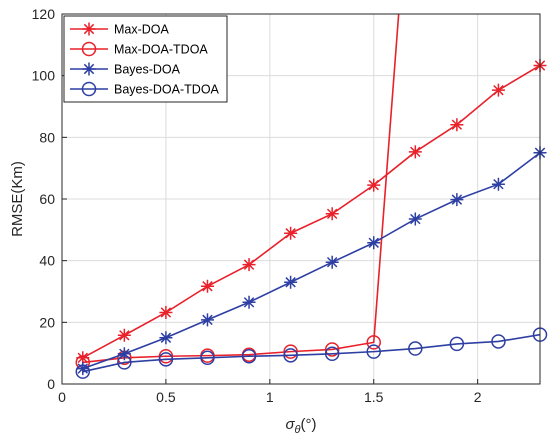  I want to click on series-bayes-doa-tdoa, so click(311, 353).